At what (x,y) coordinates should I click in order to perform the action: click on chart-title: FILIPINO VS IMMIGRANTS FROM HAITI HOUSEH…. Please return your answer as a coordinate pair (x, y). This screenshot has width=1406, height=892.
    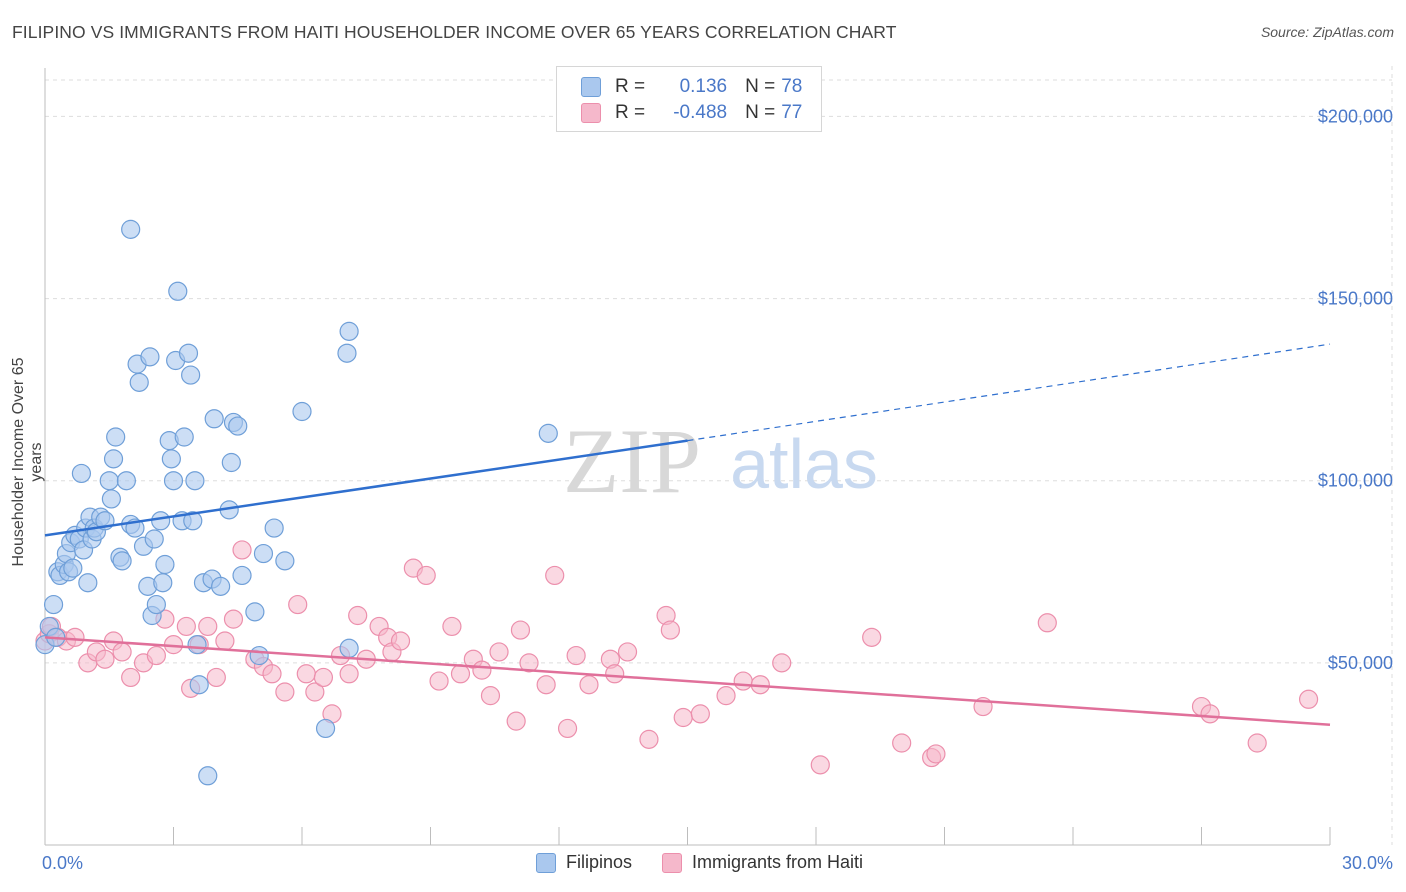
    Looking at the image, I should click on (454, 32).